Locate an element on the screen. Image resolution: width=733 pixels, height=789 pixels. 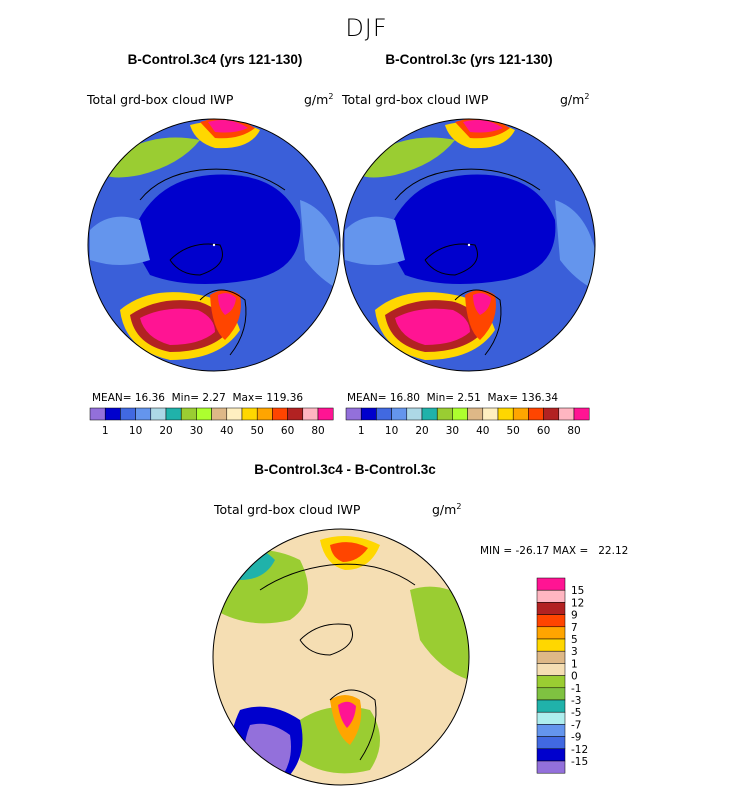
colorbar-tick-label: -5 is located at coordinates (576, 713).